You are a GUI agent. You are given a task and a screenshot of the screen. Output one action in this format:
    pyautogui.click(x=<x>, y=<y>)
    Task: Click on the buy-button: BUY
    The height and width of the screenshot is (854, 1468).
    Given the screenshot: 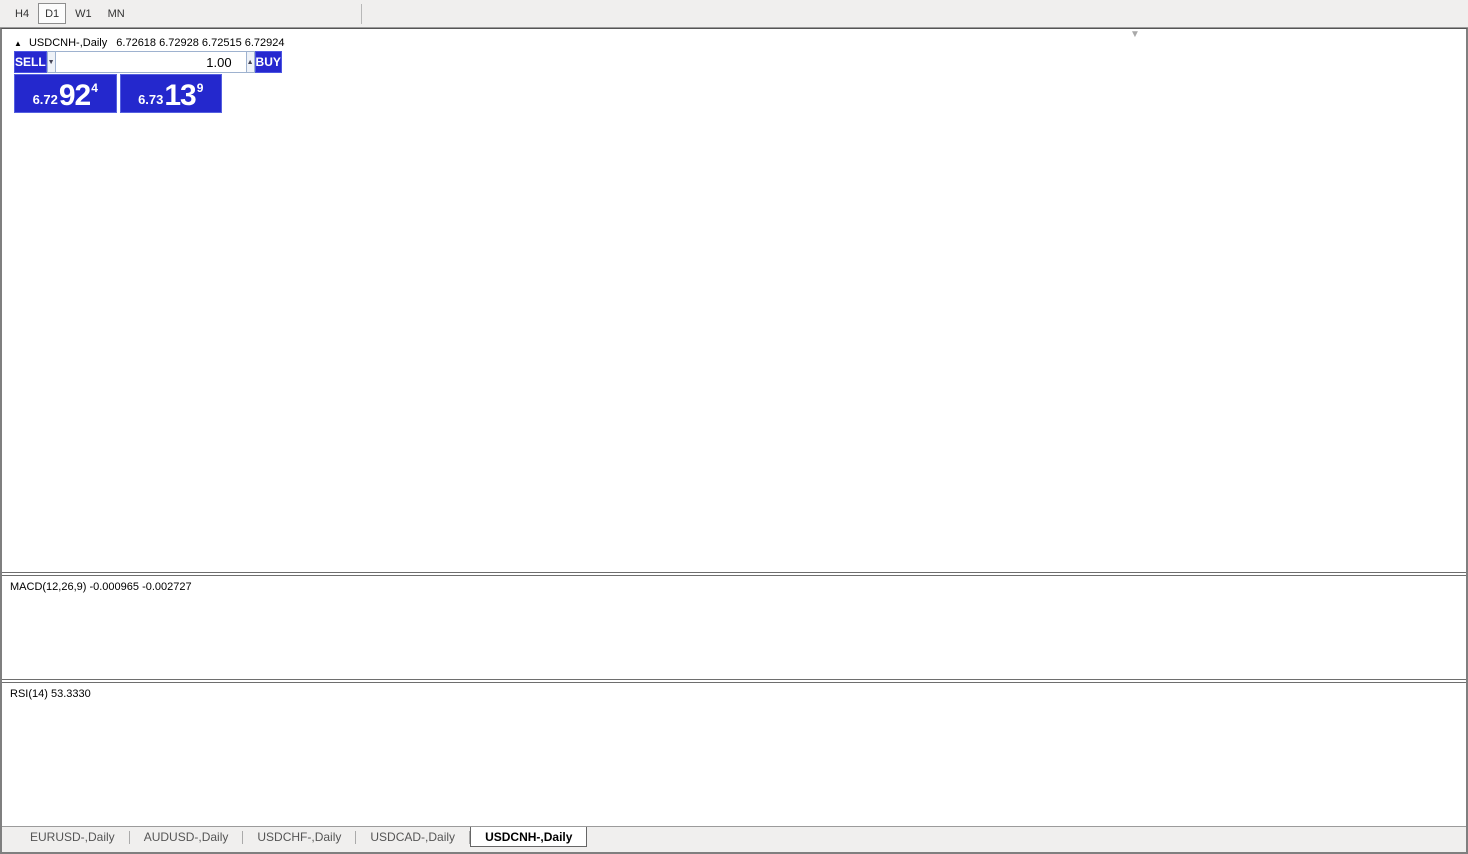 What is the action you would take?
    pyautogui.click(x=268, y=62)
    